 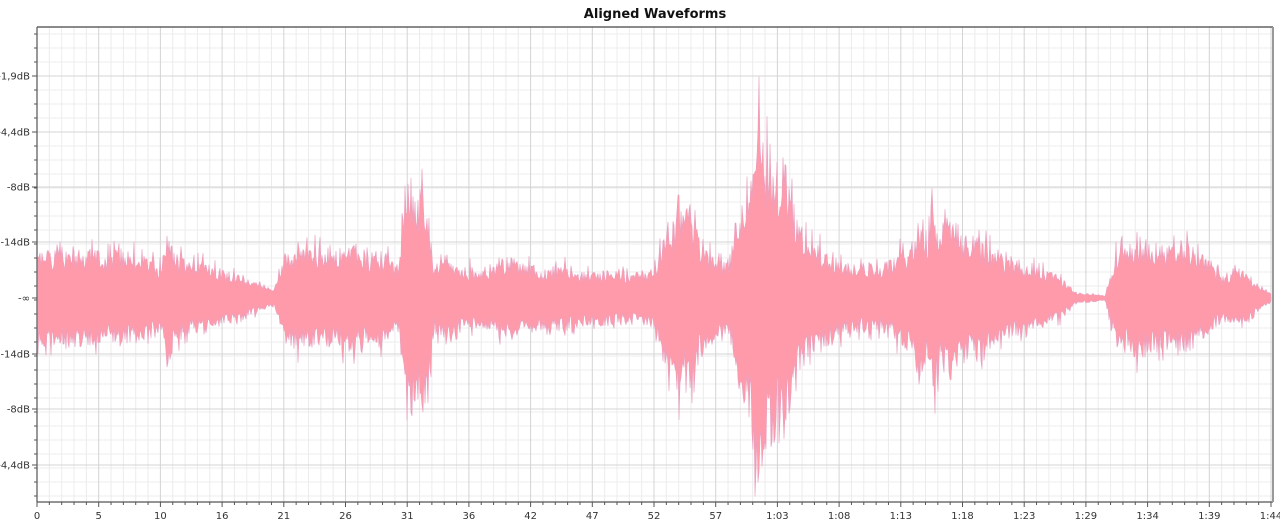 What do you see at coordinates (1270, 516) in the screenshot?
I see `x-tick-label: 1:44` at bounding box center [1270, 516].